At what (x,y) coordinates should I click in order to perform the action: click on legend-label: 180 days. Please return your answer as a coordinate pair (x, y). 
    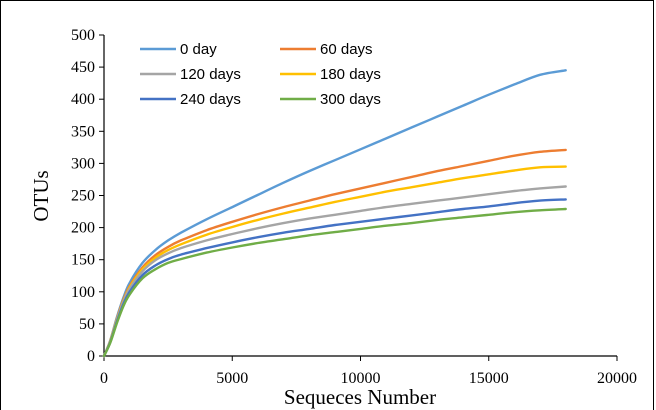
    Looking at the image, I should click on (350, 74).